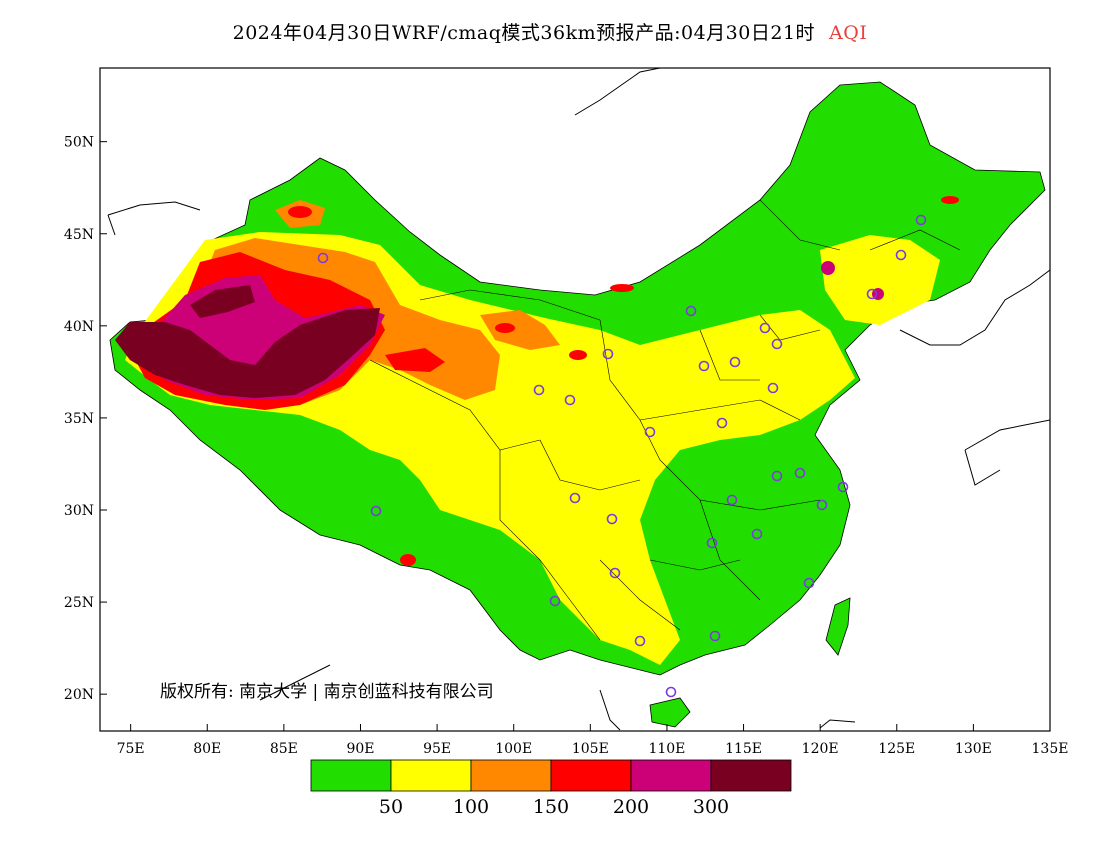  I want to click on aqi-legend: 50 100 150 200 300, so click(551, 788).